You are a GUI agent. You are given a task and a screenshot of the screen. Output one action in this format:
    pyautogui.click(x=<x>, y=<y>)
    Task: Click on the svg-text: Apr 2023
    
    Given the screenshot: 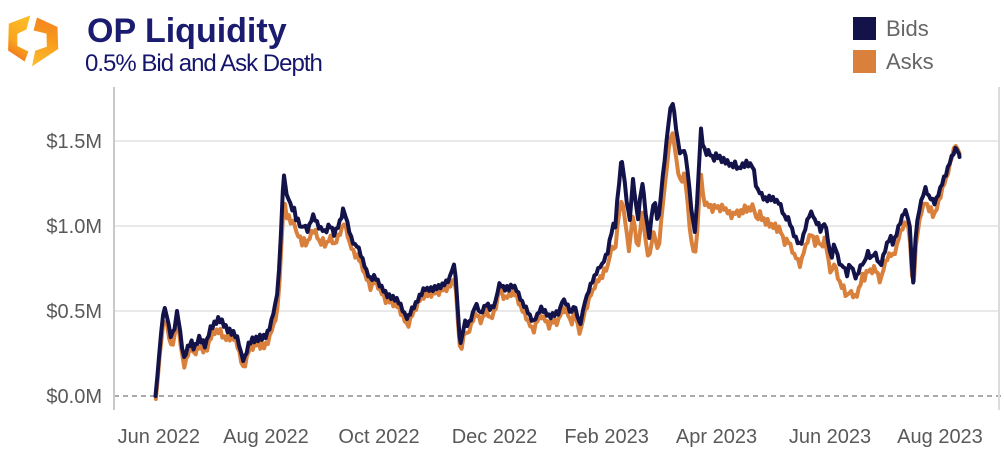 What is the action you would take?
    pyautogui.click(x=716, y=437)
    